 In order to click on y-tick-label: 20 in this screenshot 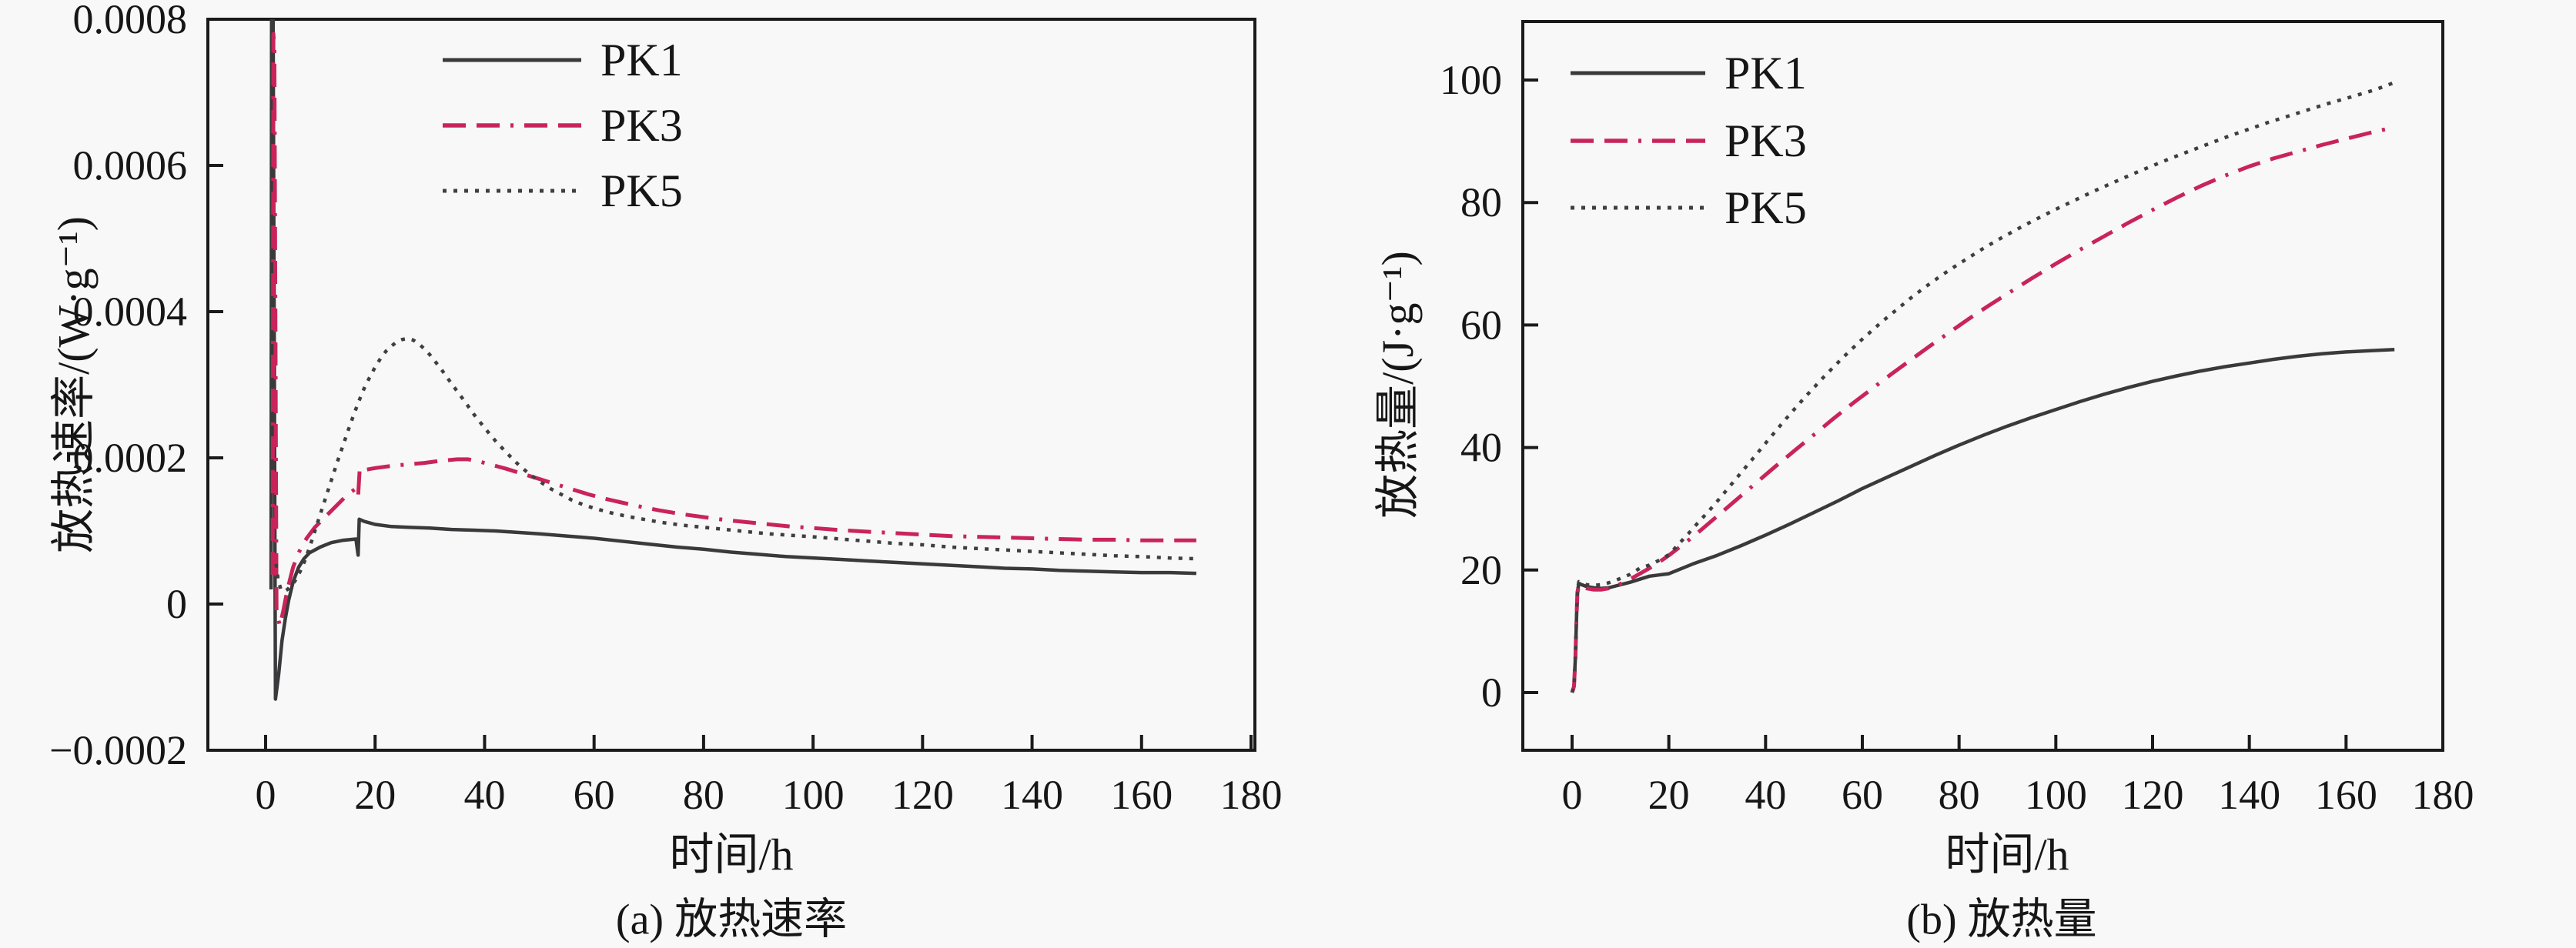, I will do `click(1481, 570)`.